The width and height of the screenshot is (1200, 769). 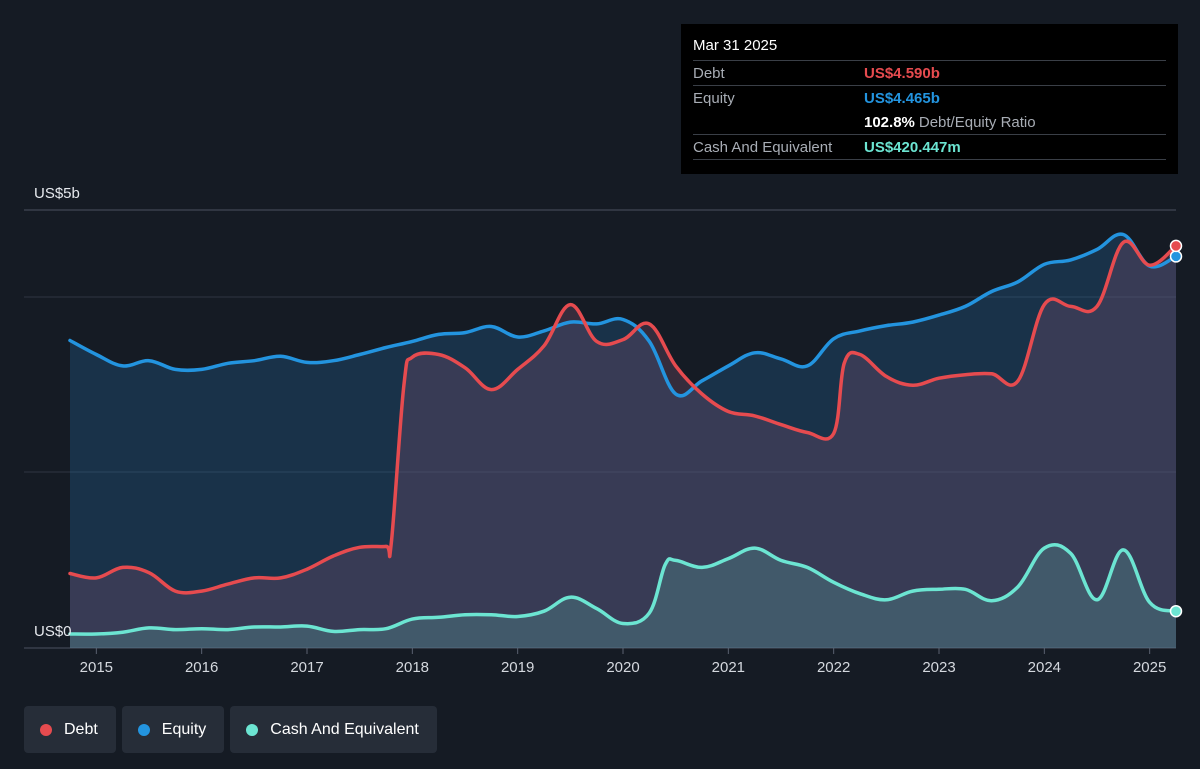 What do you see at coordinates (57, 193) in the screenshot?
I see `y-label-top: US$5b` at bounding box center [57, 193].